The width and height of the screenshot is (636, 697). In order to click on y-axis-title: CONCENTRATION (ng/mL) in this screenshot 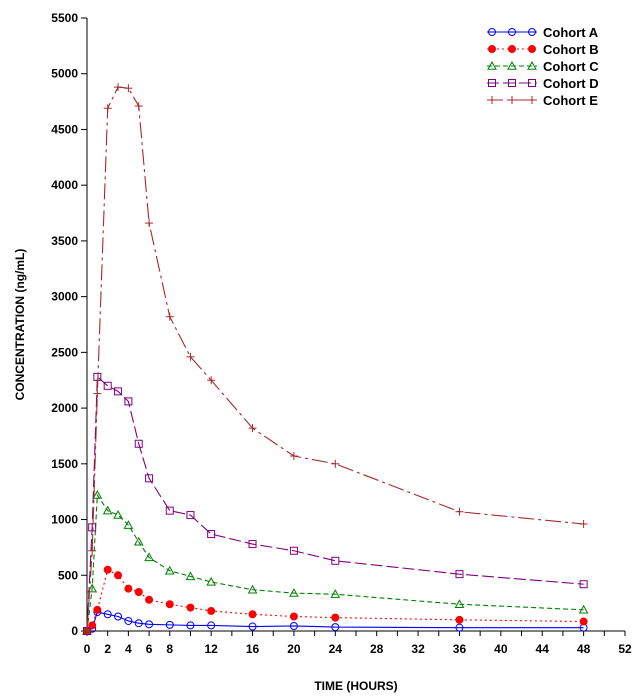, I will do `click(20, 325)`.